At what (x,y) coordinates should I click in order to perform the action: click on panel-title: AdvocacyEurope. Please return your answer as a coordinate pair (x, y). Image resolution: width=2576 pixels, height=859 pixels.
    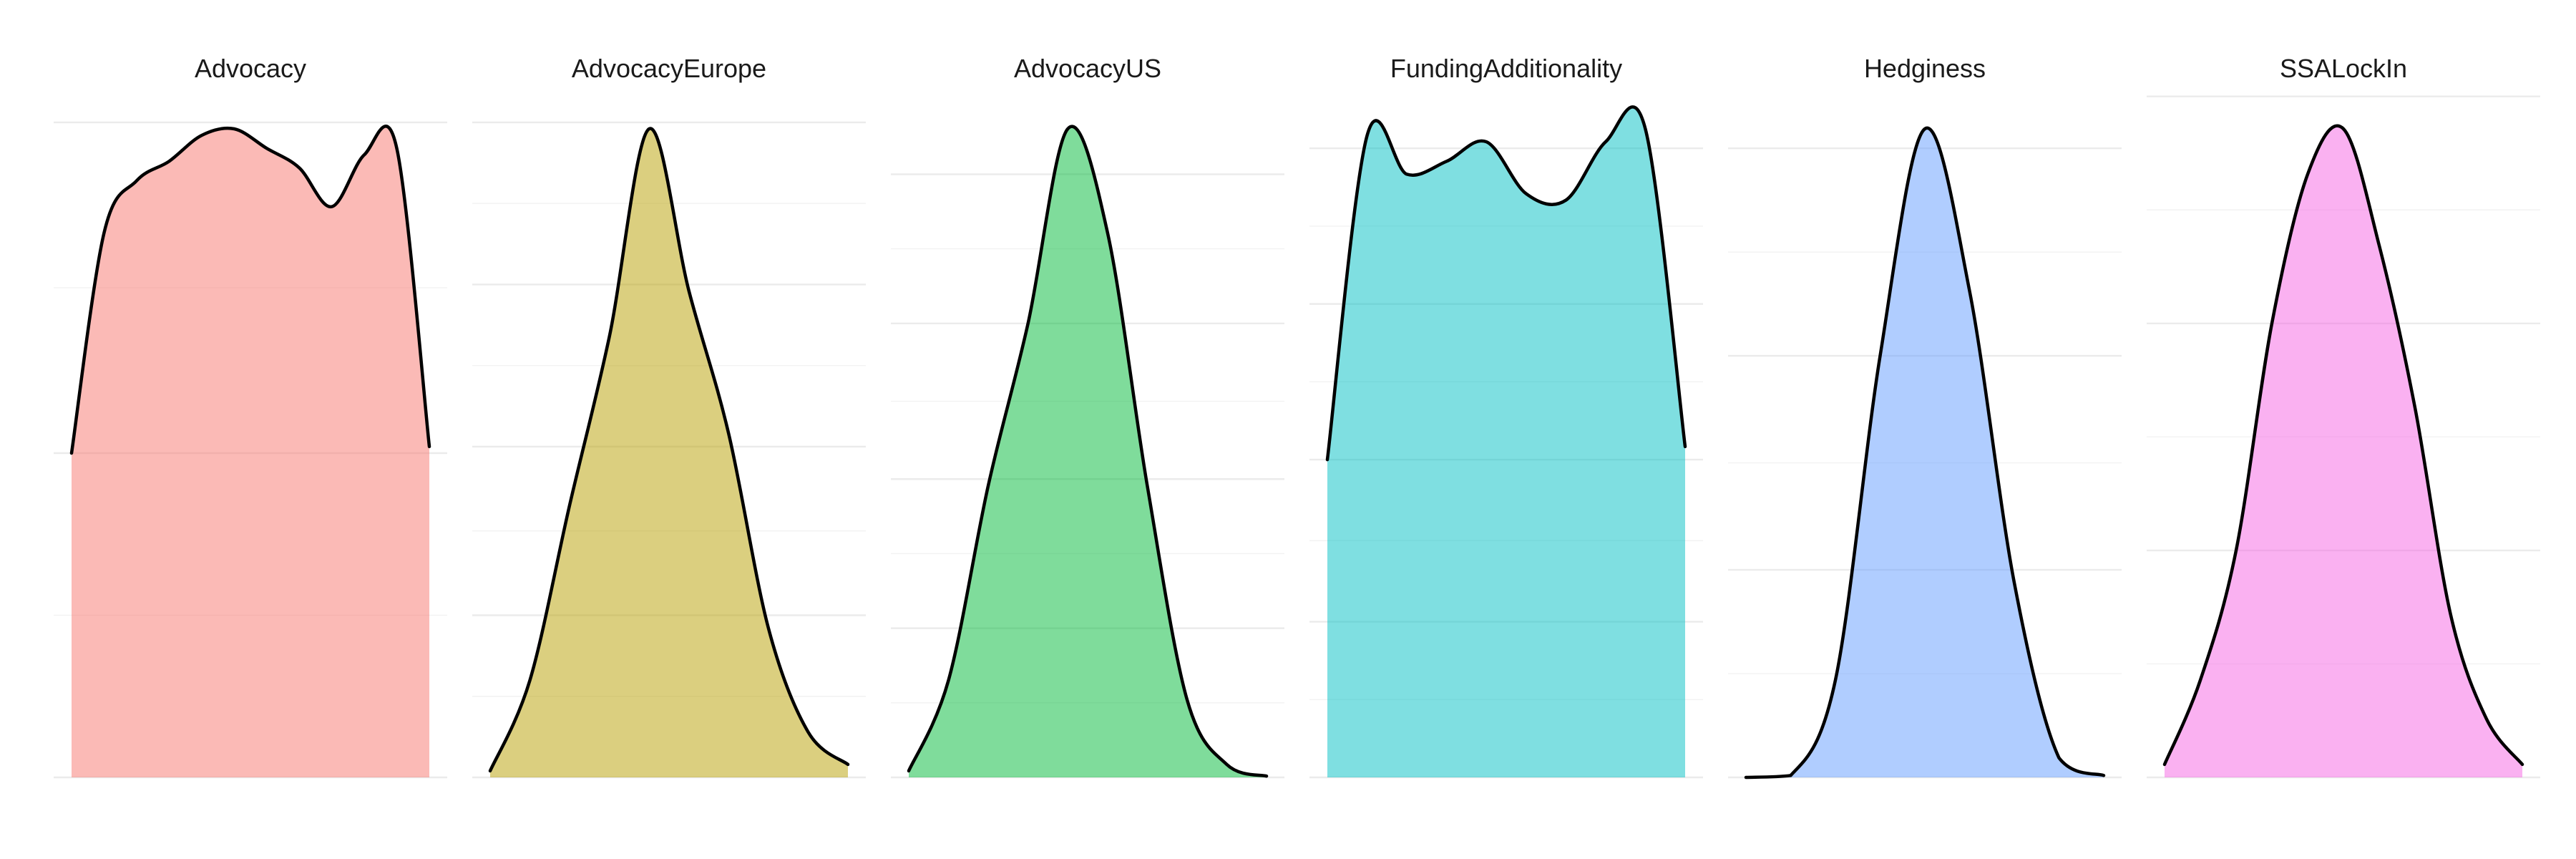
    Looking at the image, I should click on (669, 68).